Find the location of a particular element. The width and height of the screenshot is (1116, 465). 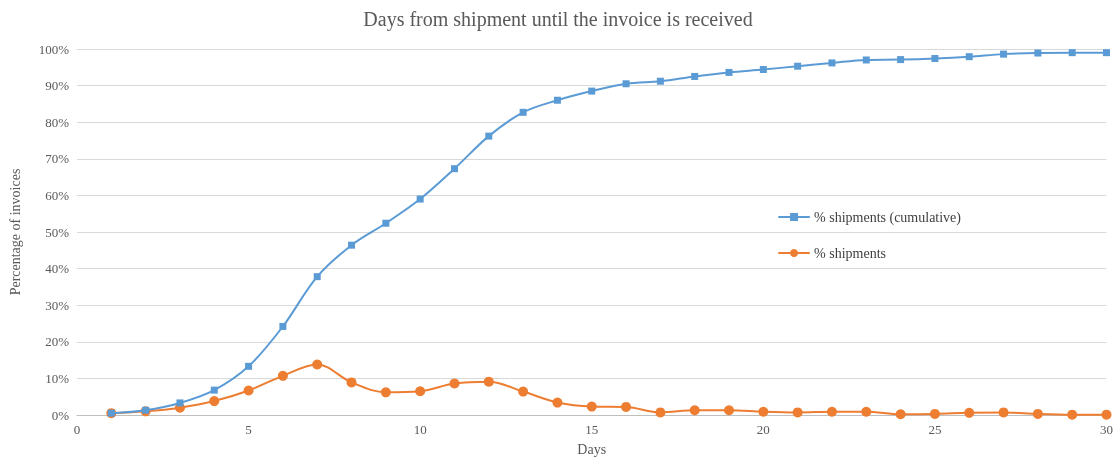

x-tick-label: 25 is located at coordinates (935, 429).